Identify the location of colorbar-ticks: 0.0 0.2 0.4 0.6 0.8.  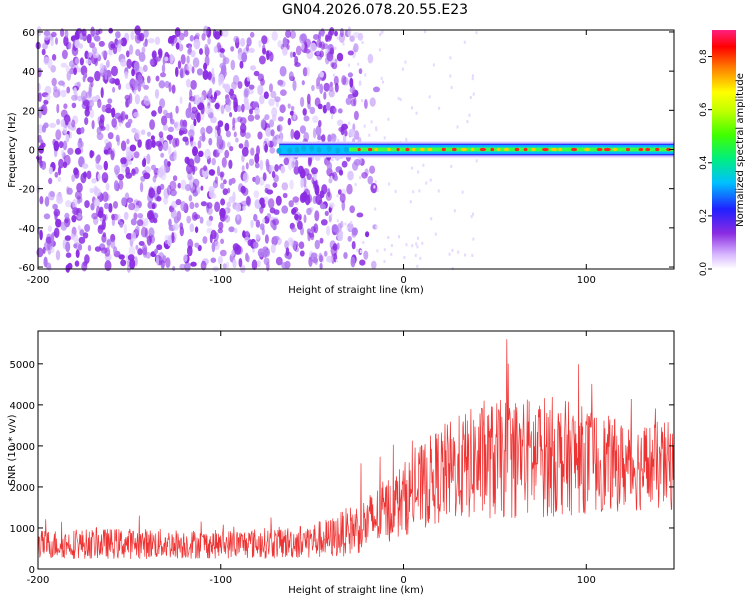
(705, 162).